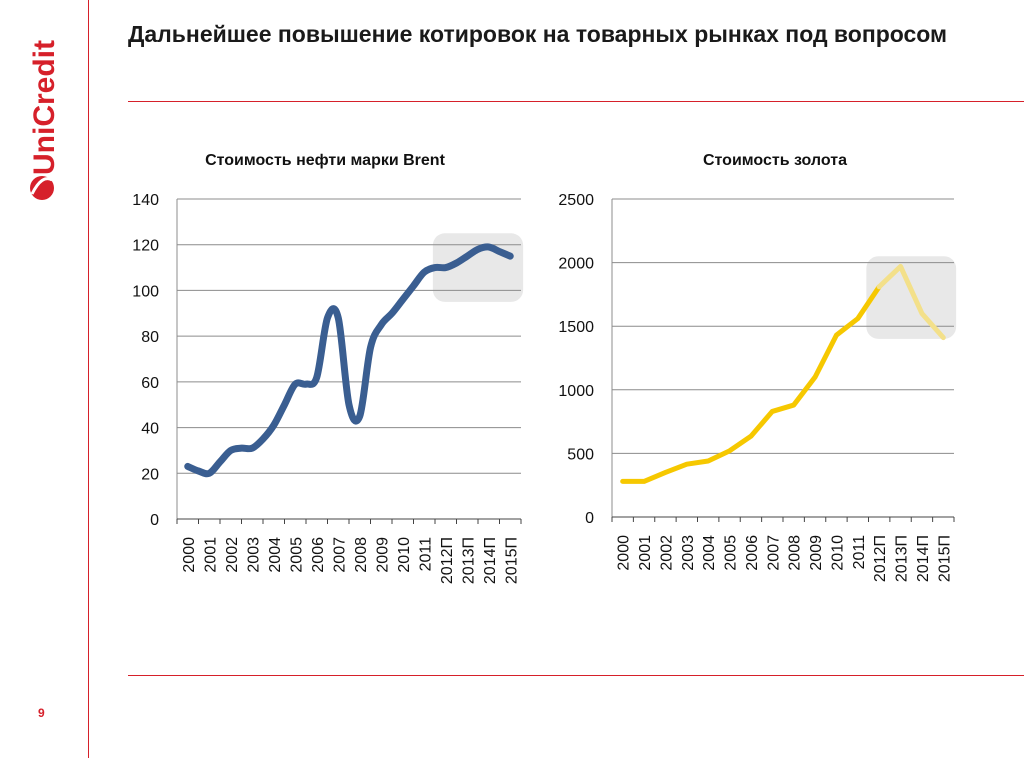 This screenshot has width=1024, height=758. I want to click on logo-wordmark: UniCredit, so click(44, 107).